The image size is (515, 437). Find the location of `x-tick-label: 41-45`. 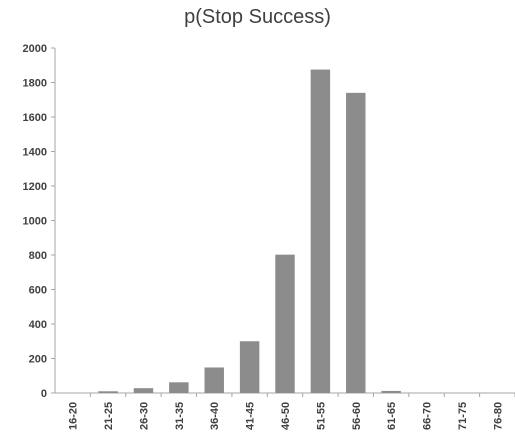

x-tick-label: 41-45 is located at coordinates (251, 416).